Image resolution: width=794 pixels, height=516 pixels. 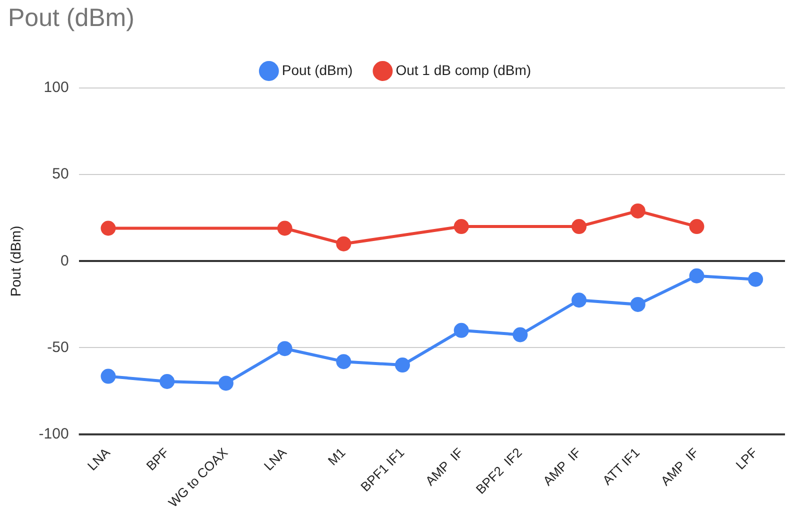 I want to click on y-axis-title: Pout (dBm), so click(x=15, y=261).